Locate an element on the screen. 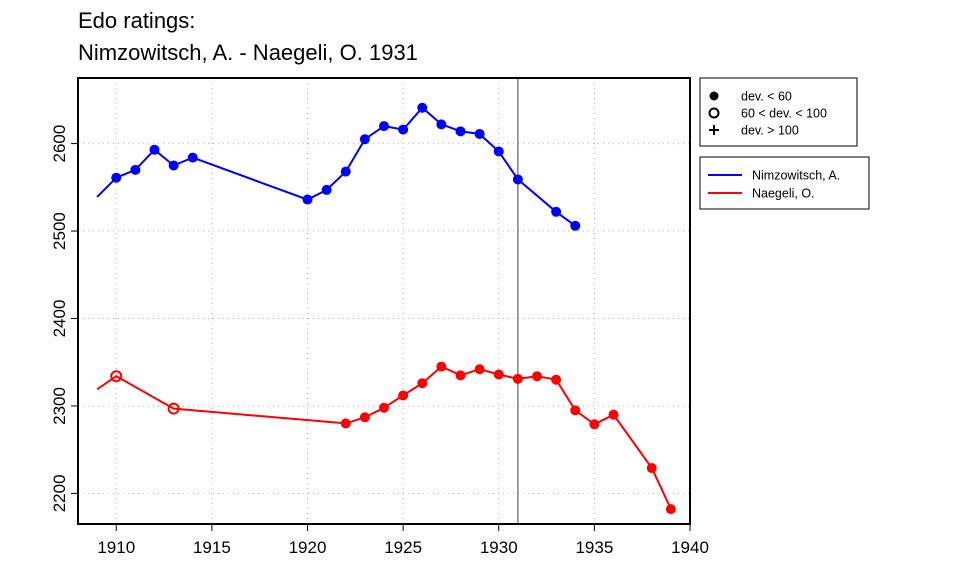 The image size is (960, 576). chart-title: Edo ratings: is located at coordinates (137, 20).